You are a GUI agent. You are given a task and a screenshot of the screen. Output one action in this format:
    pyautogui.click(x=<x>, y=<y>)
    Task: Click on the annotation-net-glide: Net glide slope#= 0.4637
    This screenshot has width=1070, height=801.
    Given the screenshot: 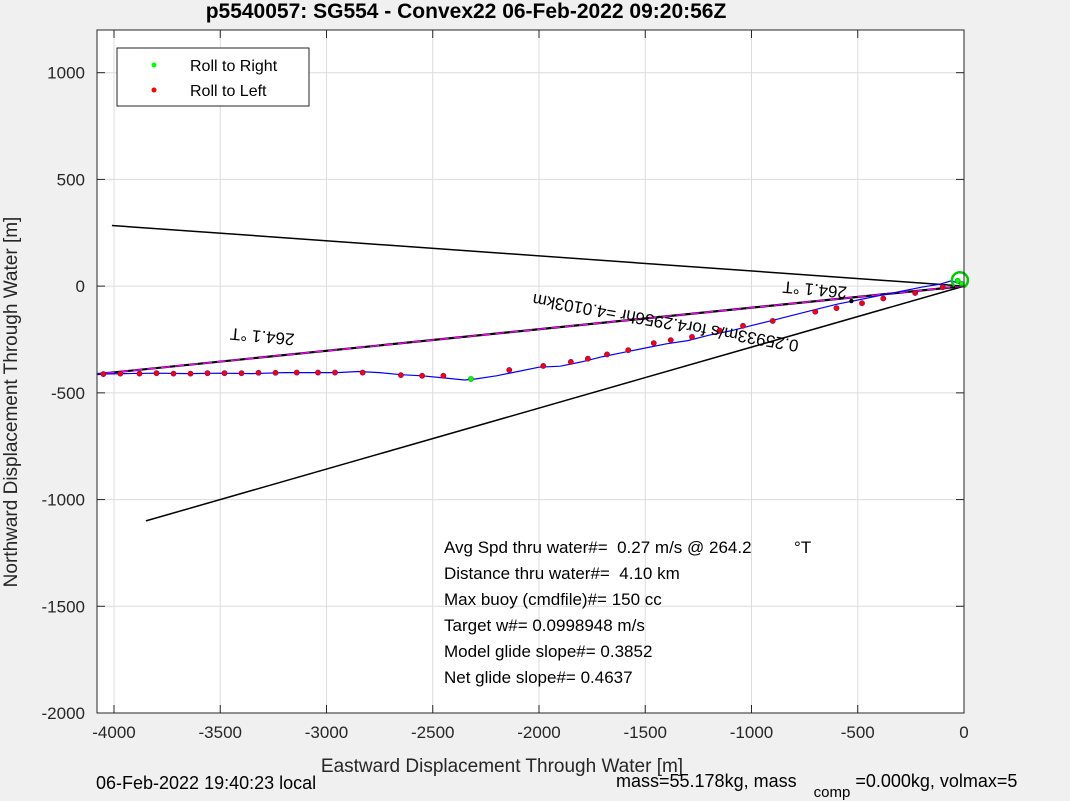 What is the action you would take?
    pyautogui.click(x=538, y=677)
    